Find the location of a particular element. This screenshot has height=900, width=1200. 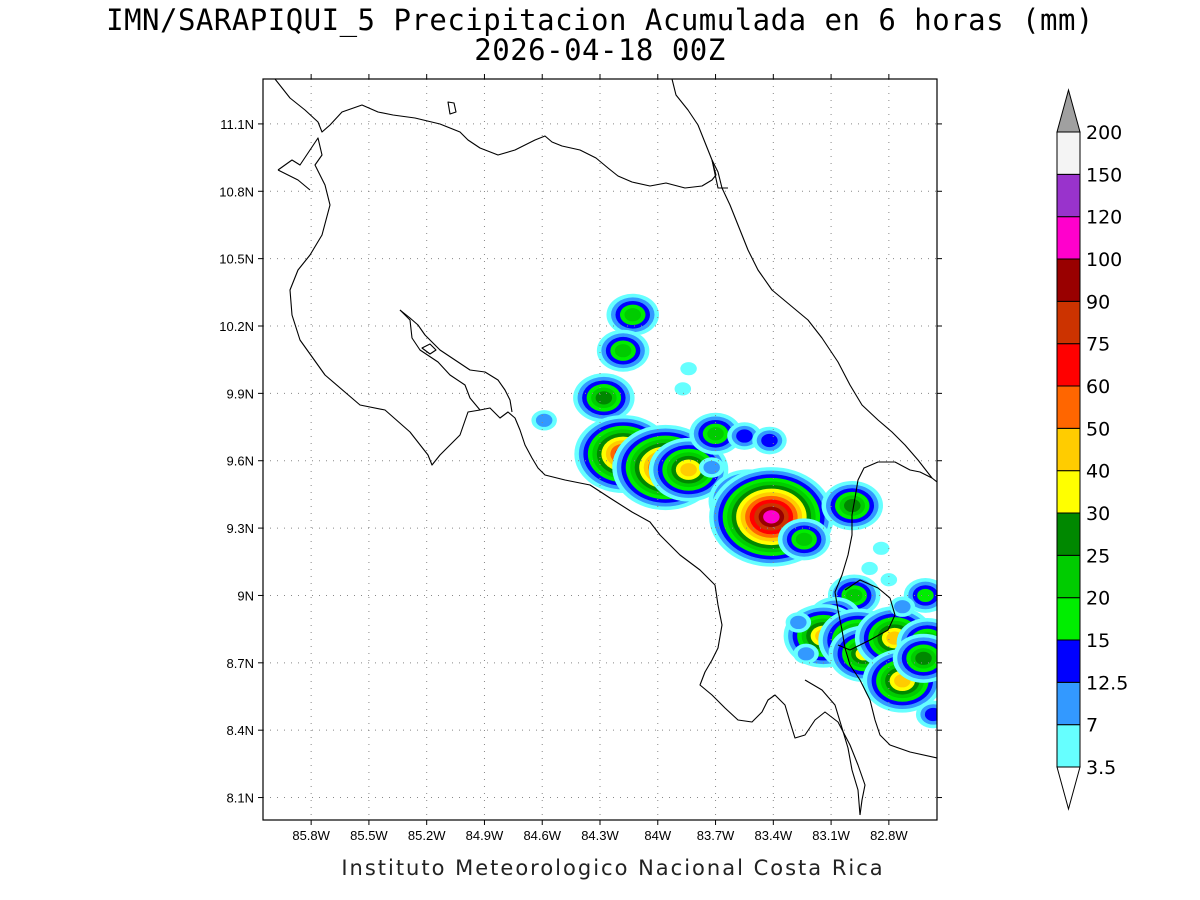

colorbar-label: 60 is located at coordinates (1098, 387).